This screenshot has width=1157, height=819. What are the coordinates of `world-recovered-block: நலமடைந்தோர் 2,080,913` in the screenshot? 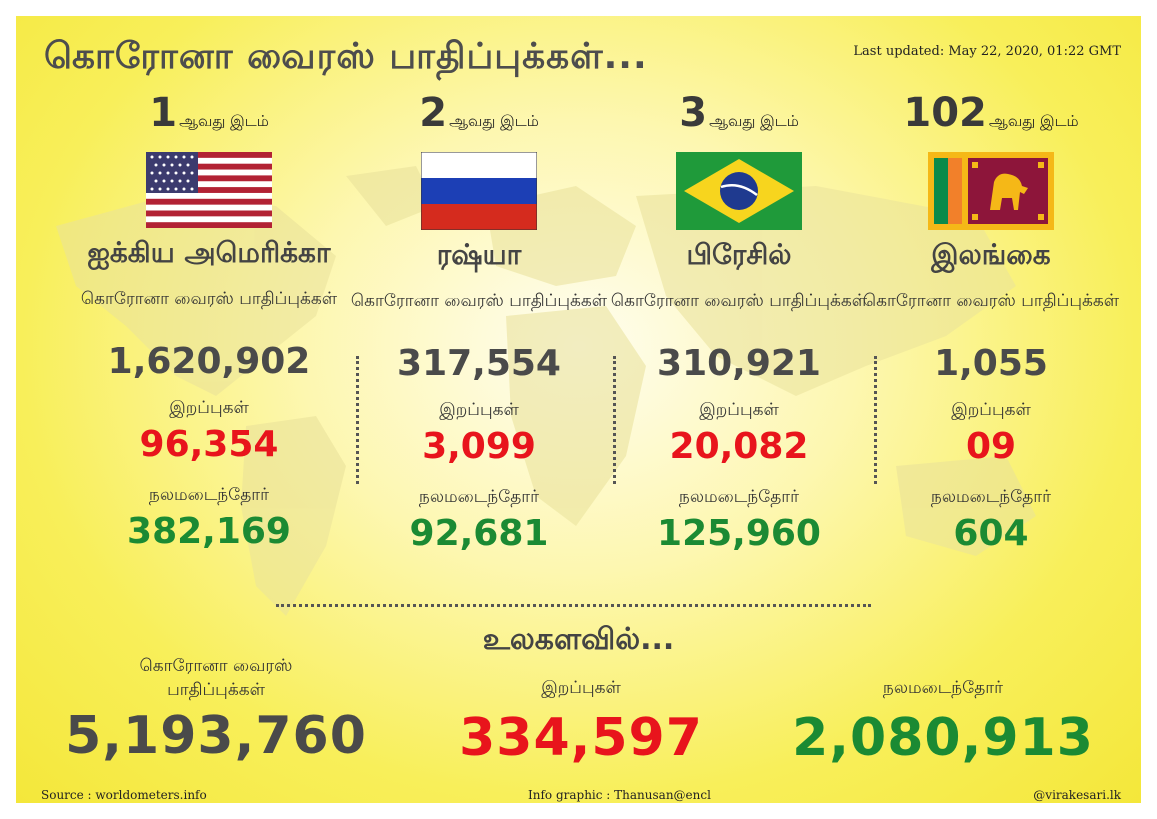 It's located at (943, 722).